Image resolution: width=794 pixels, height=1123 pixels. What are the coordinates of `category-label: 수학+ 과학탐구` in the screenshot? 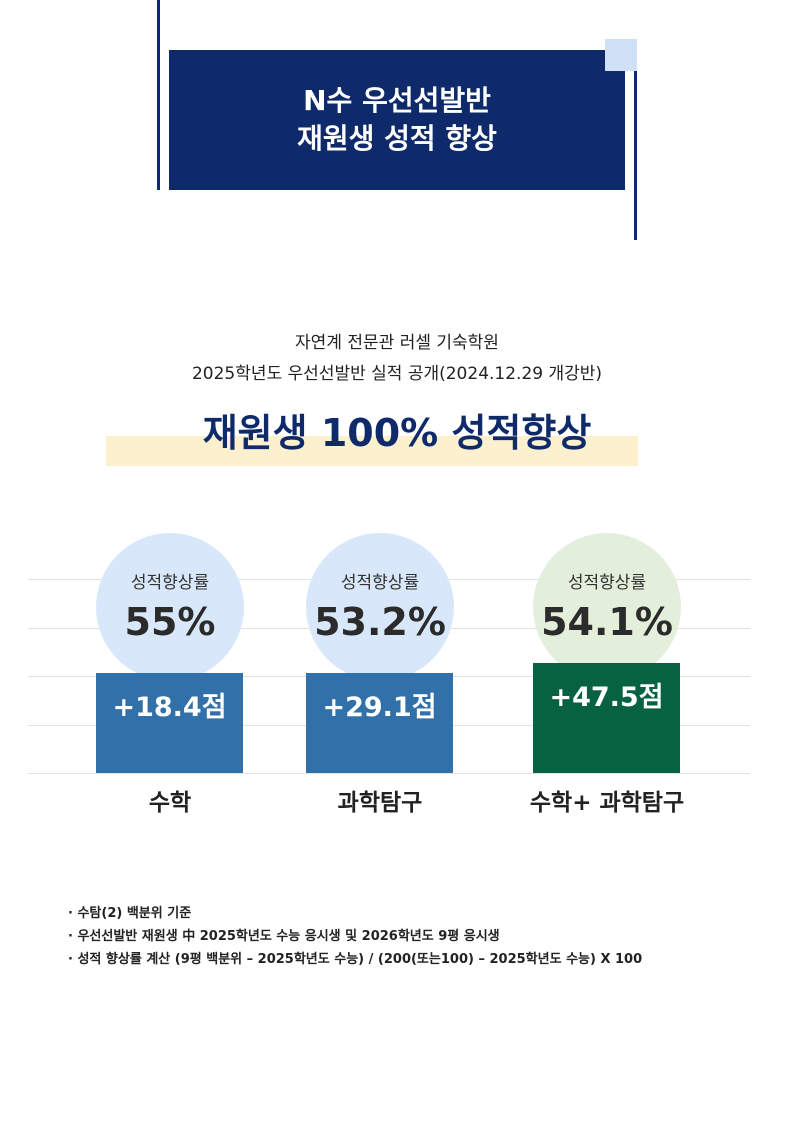 It's located at (607, 803).